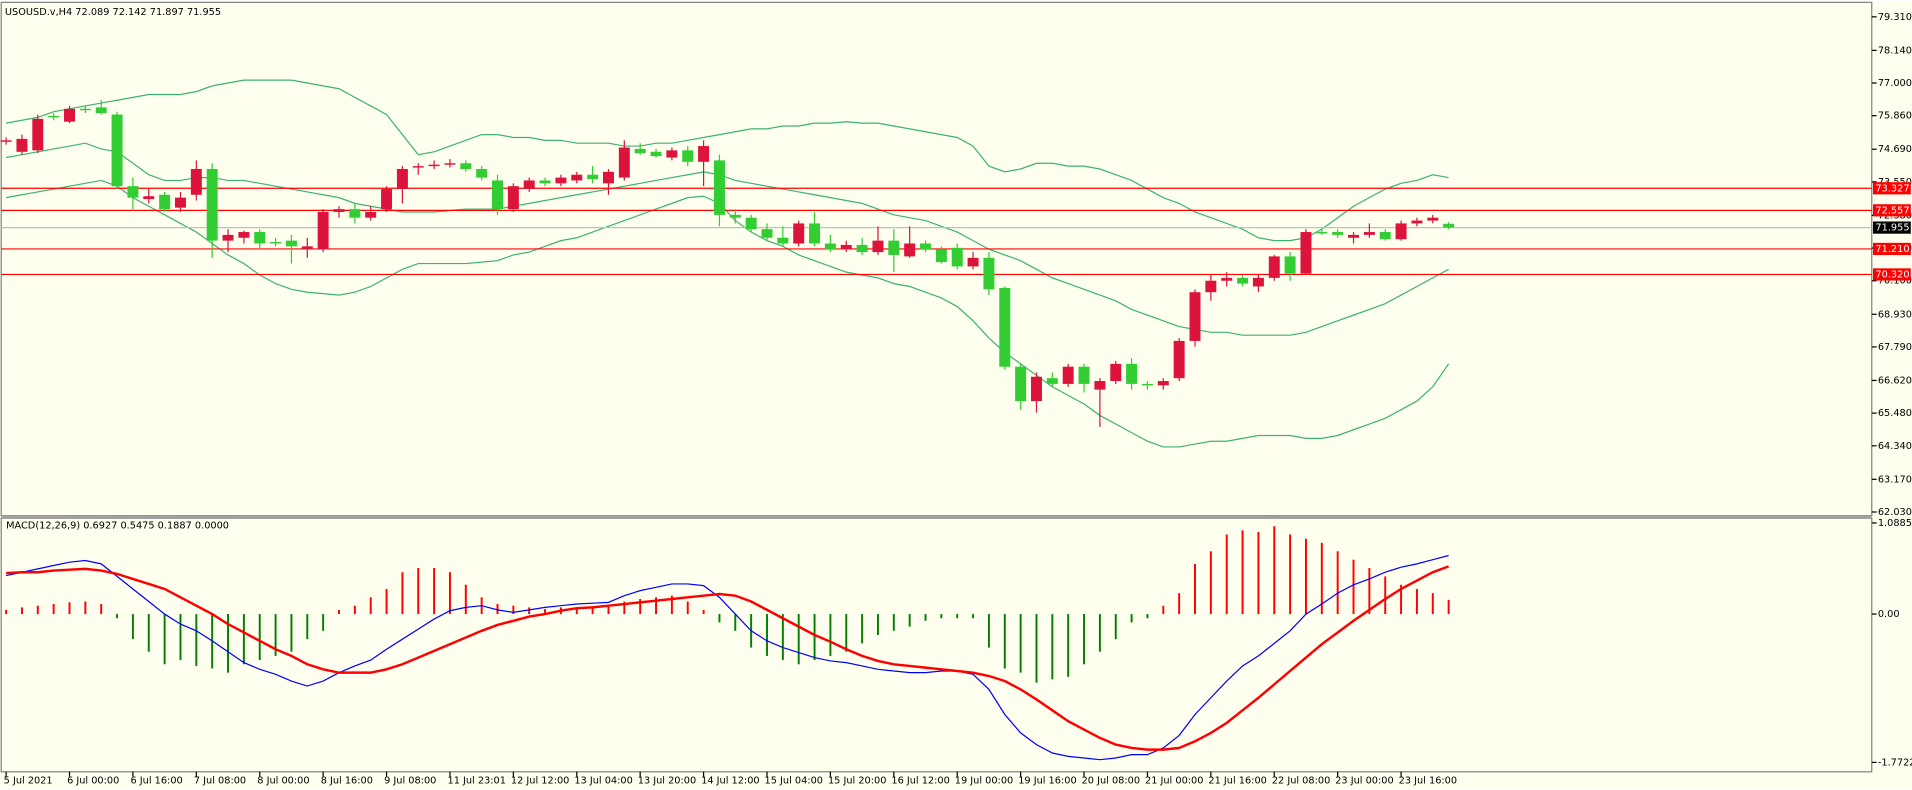 Image resolution: width=1912 pixels, height=790 pixels. I want to click on last-price-label: 71.955, so click(1892, 228).